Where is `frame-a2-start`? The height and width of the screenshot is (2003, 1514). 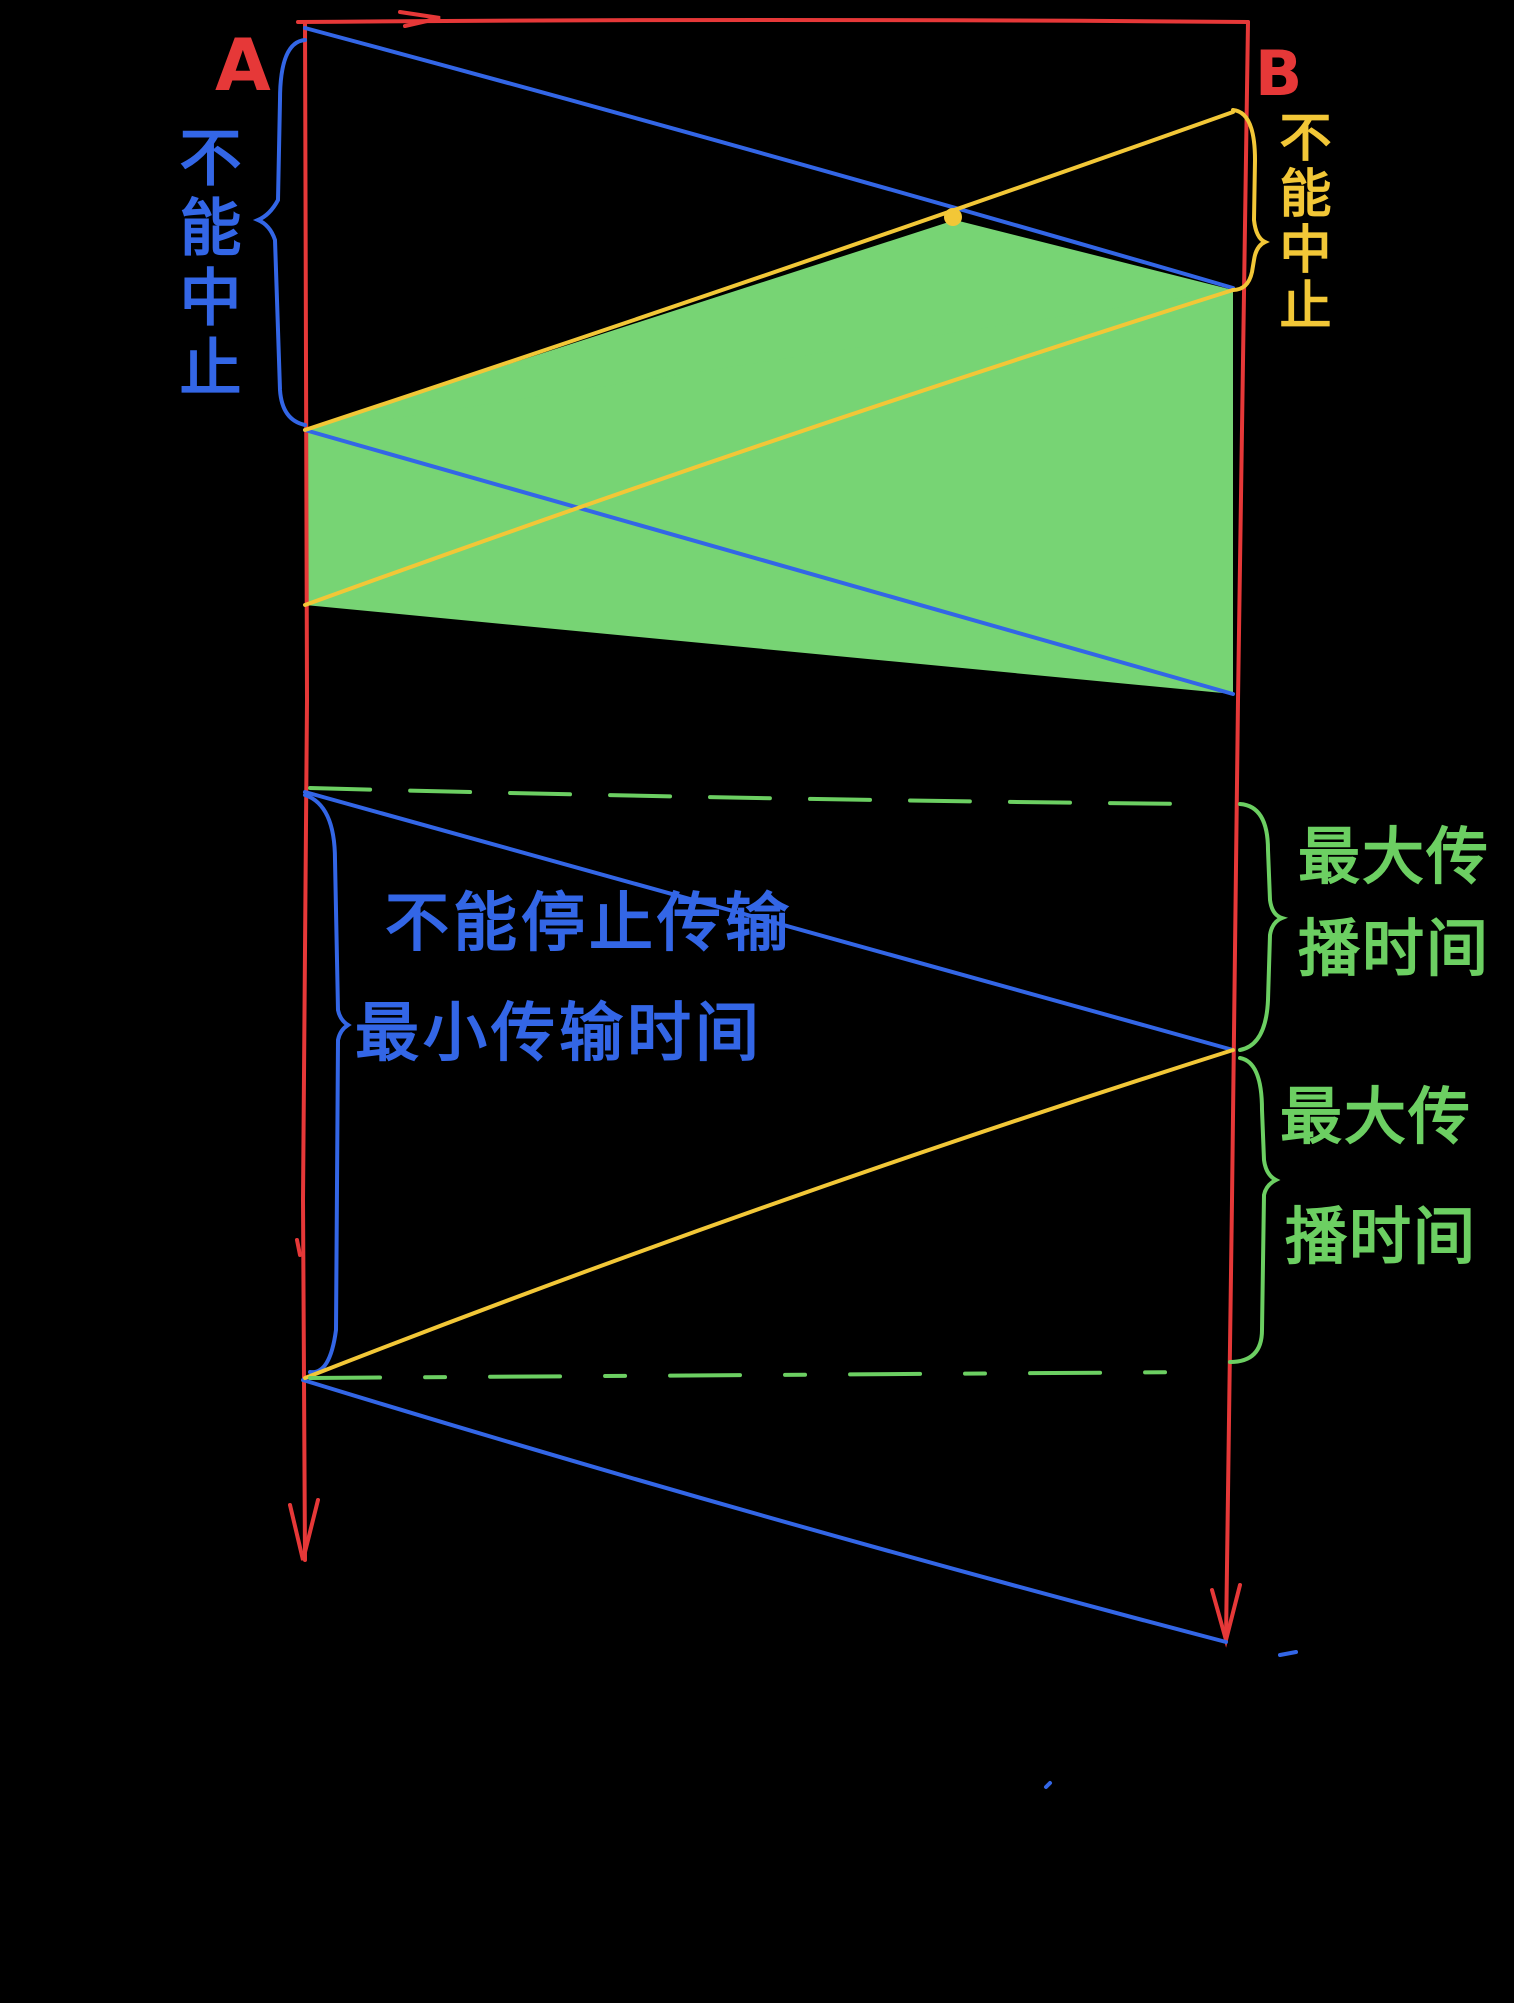 frame-a2-start is located at coordinates (769, 921).